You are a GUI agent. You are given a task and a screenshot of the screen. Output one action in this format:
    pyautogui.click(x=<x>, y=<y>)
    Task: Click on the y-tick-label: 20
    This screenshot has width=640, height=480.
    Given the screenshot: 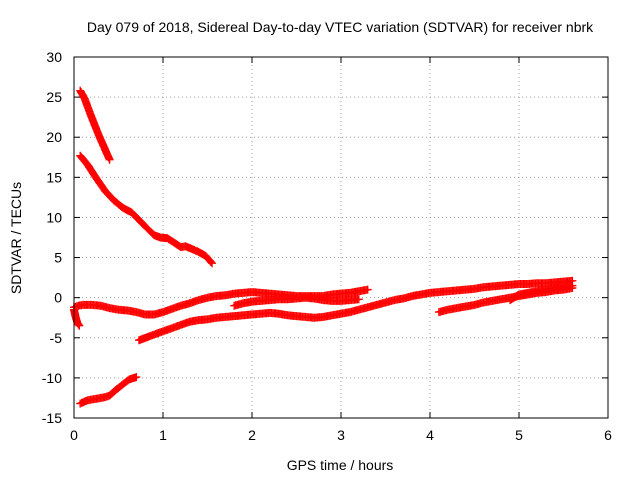 What is the action you would take?
    pyautogui.click(x=54, y=137)
    